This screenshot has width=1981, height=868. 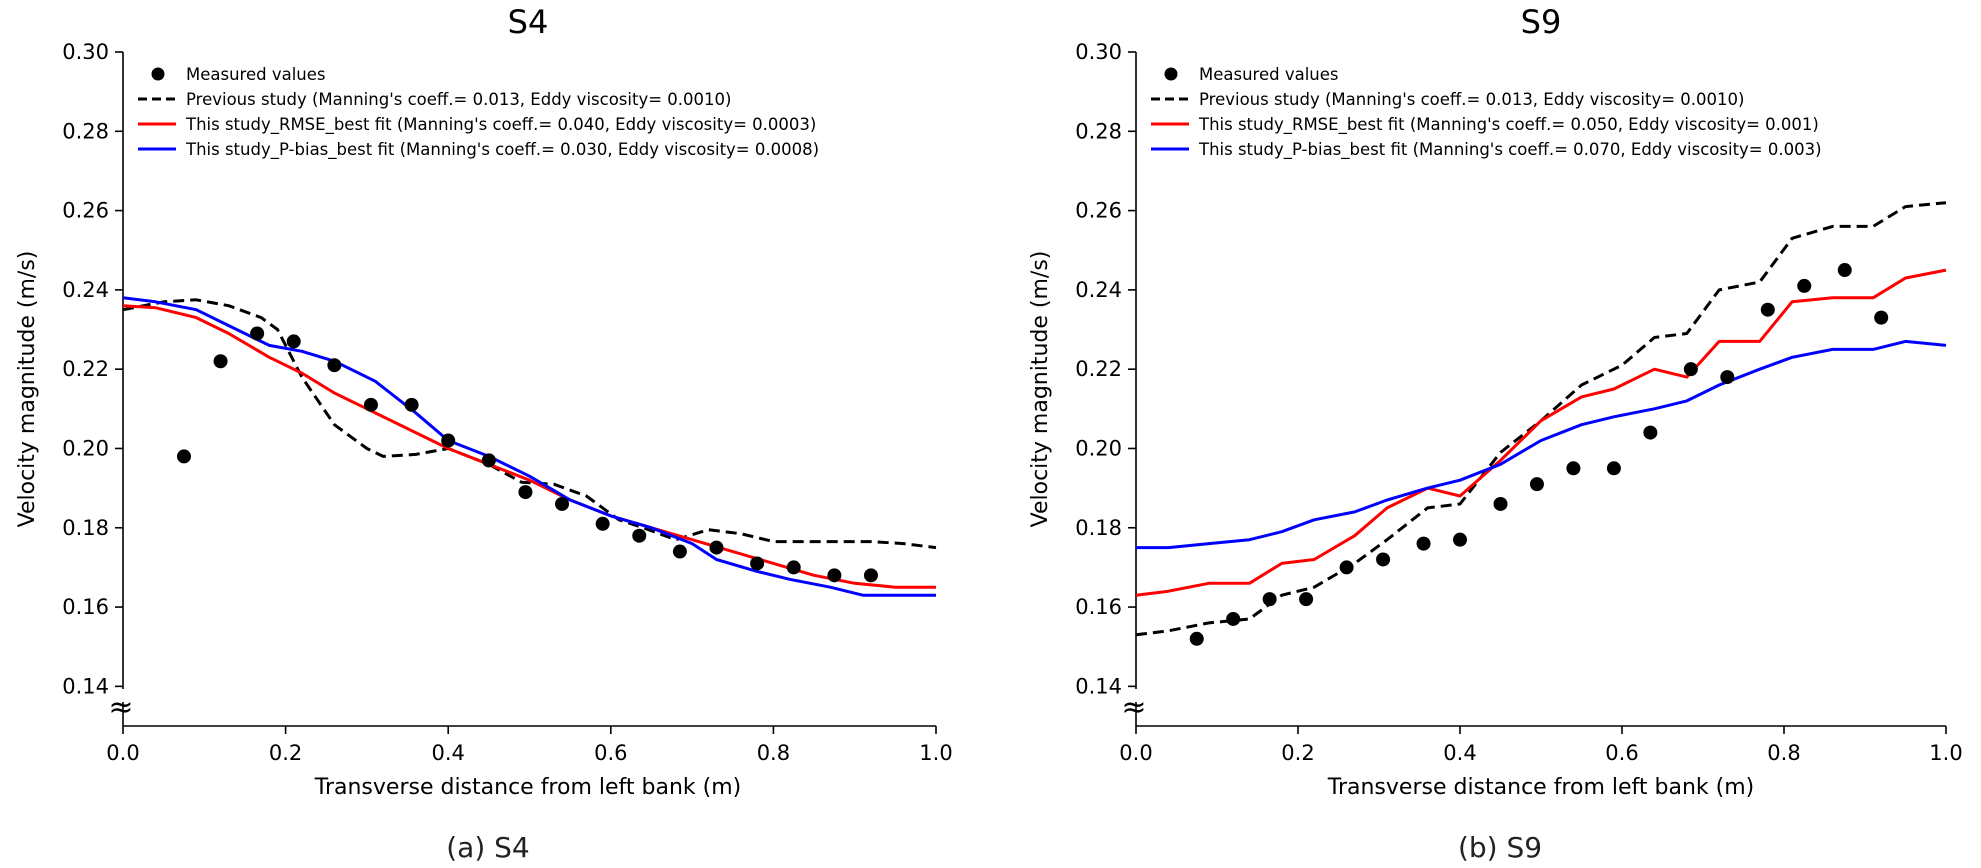 I want to click on y-tick-label: 0.18, so click(x=1098, y=528).